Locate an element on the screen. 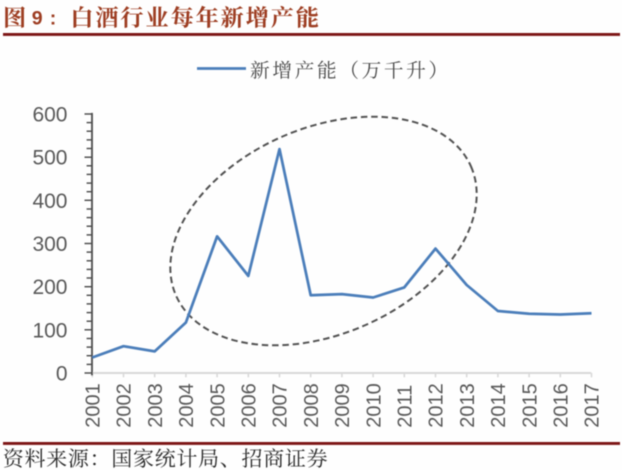 The image size is (622, 470). svg-text: 2017 is located at coordinates (593, 405).